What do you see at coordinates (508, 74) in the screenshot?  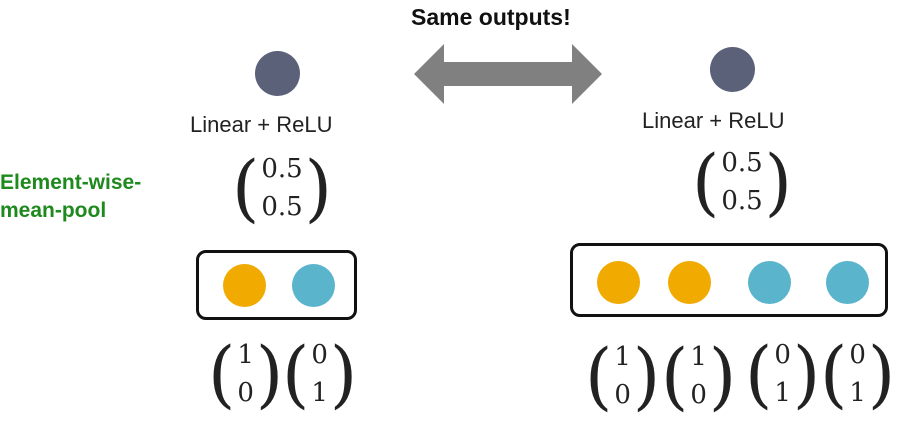 I see `double-arrow-icon` at bounding box center [508, 74].